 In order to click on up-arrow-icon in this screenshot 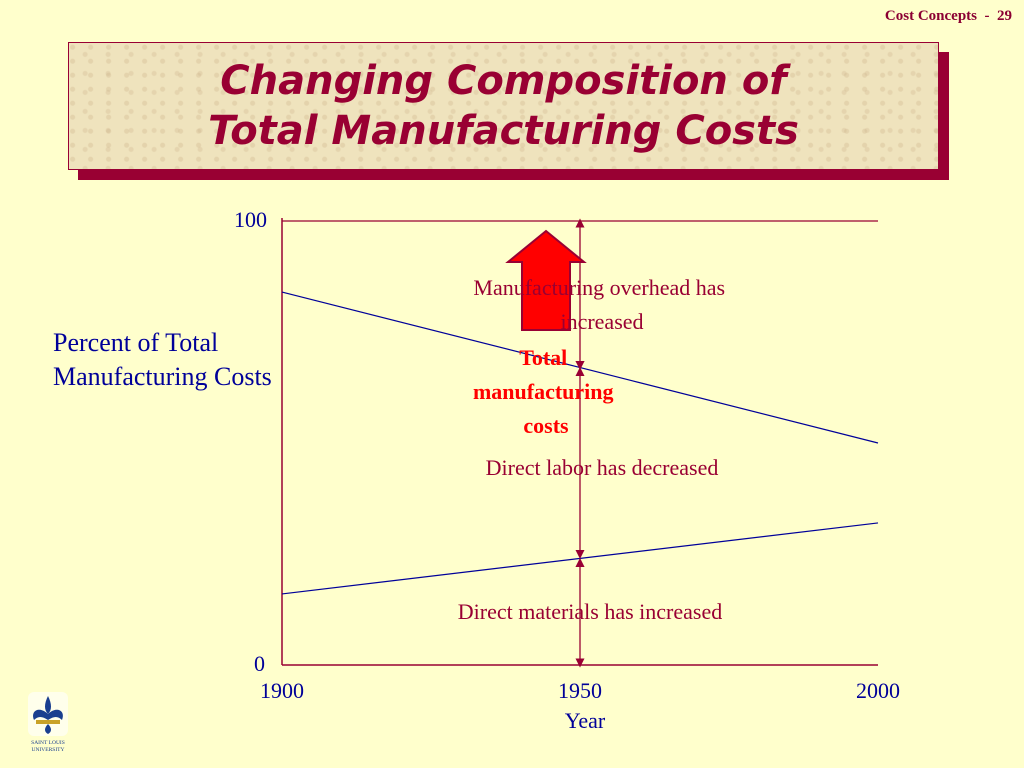, I will do `click(546, 280)`.